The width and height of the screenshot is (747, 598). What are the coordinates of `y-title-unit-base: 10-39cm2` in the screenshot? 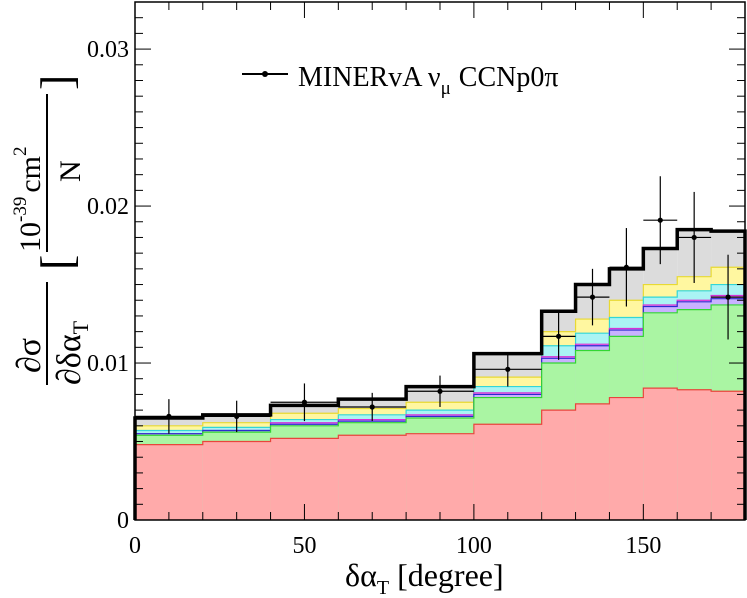 It's located at (28, 199).